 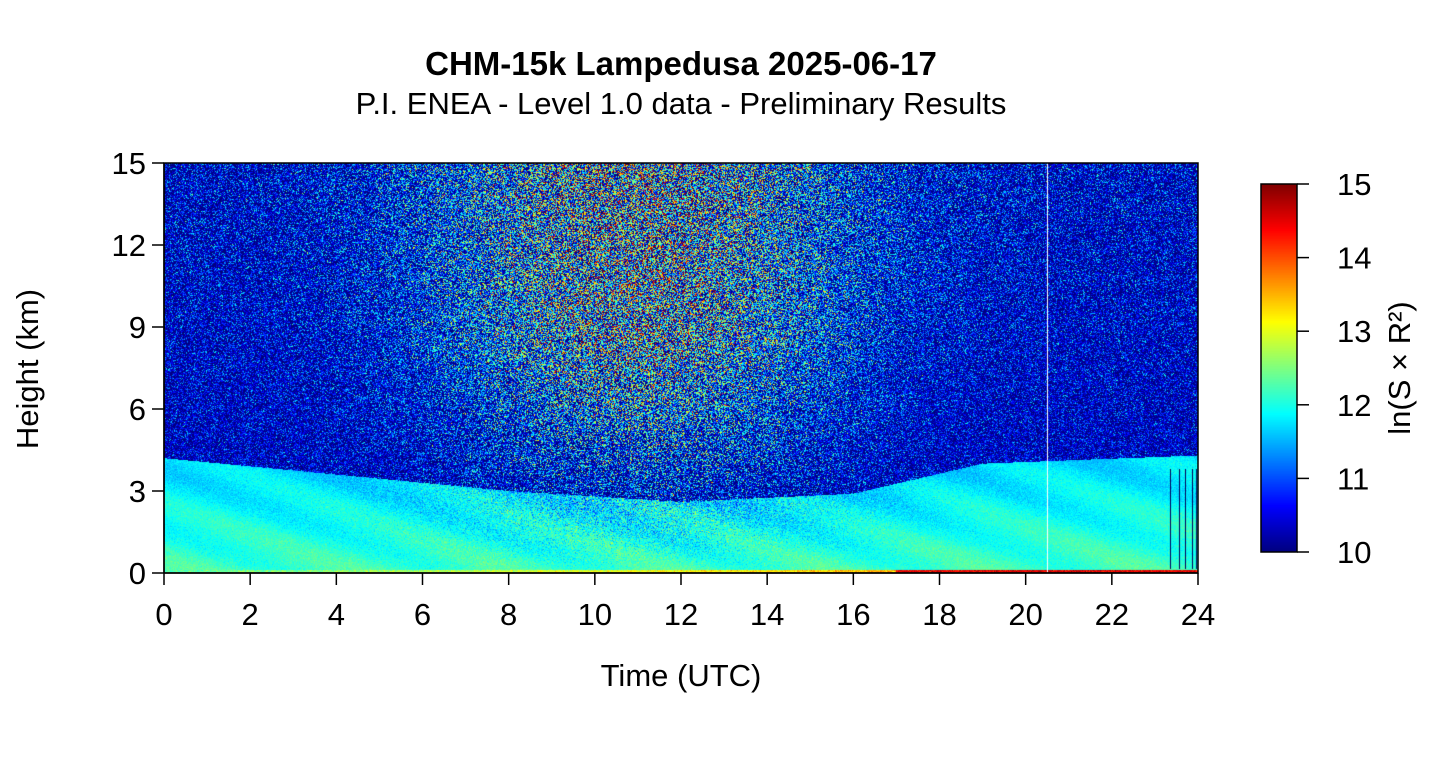 I want to click on colorbar-axis: 10 11 12 13 14 15, so click(x=1334, y=368).